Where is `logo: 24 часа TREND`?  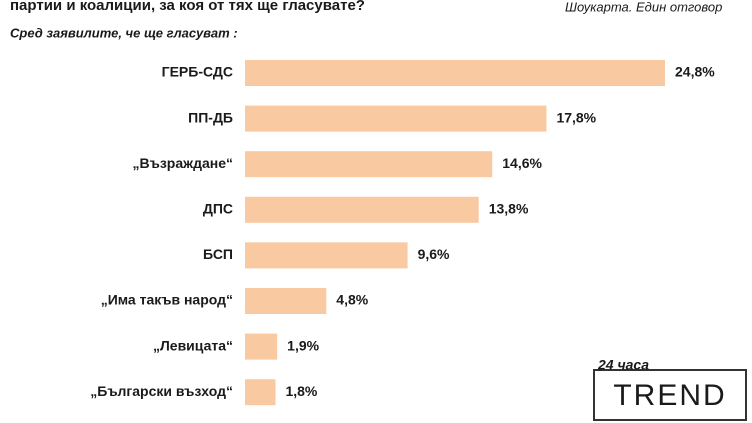
logo: 24 часа TREND is located at coordinates (670, 389).